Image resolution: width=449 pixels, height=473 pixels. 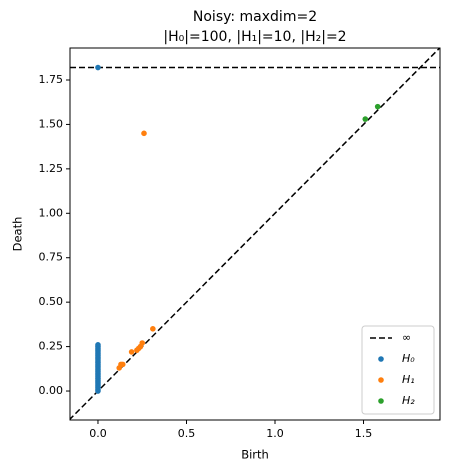 What do you see at coordinates (51, 390) in the screenshot?
I see `y-tick-label: 0.00` at bounding box center [51, 390].